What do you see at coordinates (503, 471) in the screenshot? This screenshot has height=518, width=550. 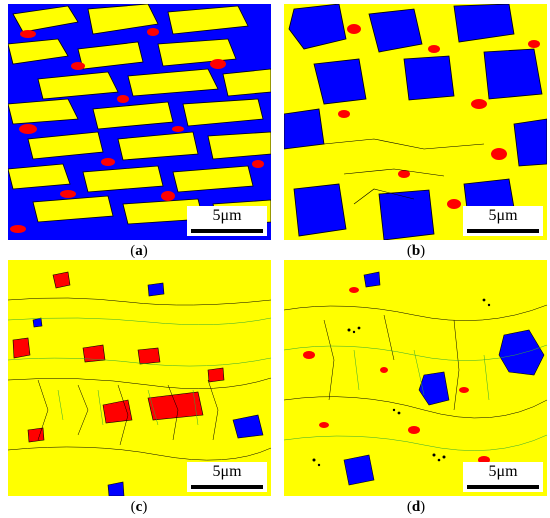 I see `scale-bar-label-d: 5μm` at bounding box center [503, 471].